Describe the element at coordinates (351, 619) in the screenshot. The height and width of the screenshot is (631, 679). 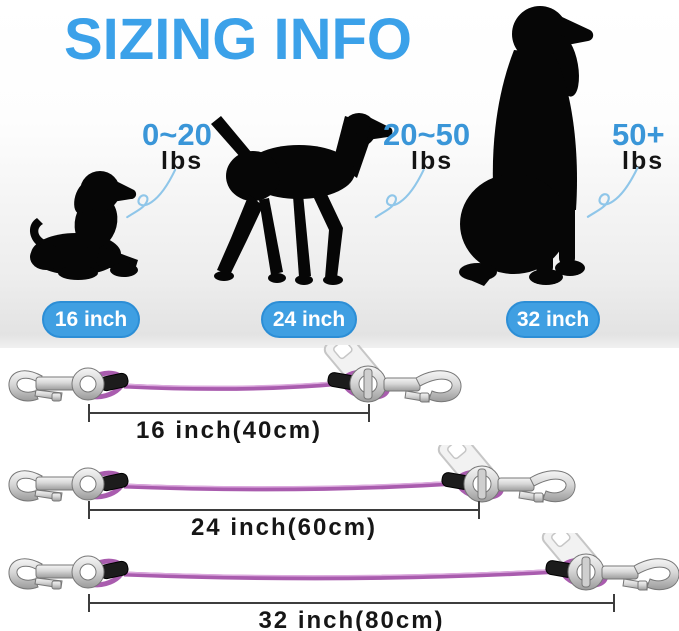
I see `cable-length-label: 32 inch(80cm)` at that location.